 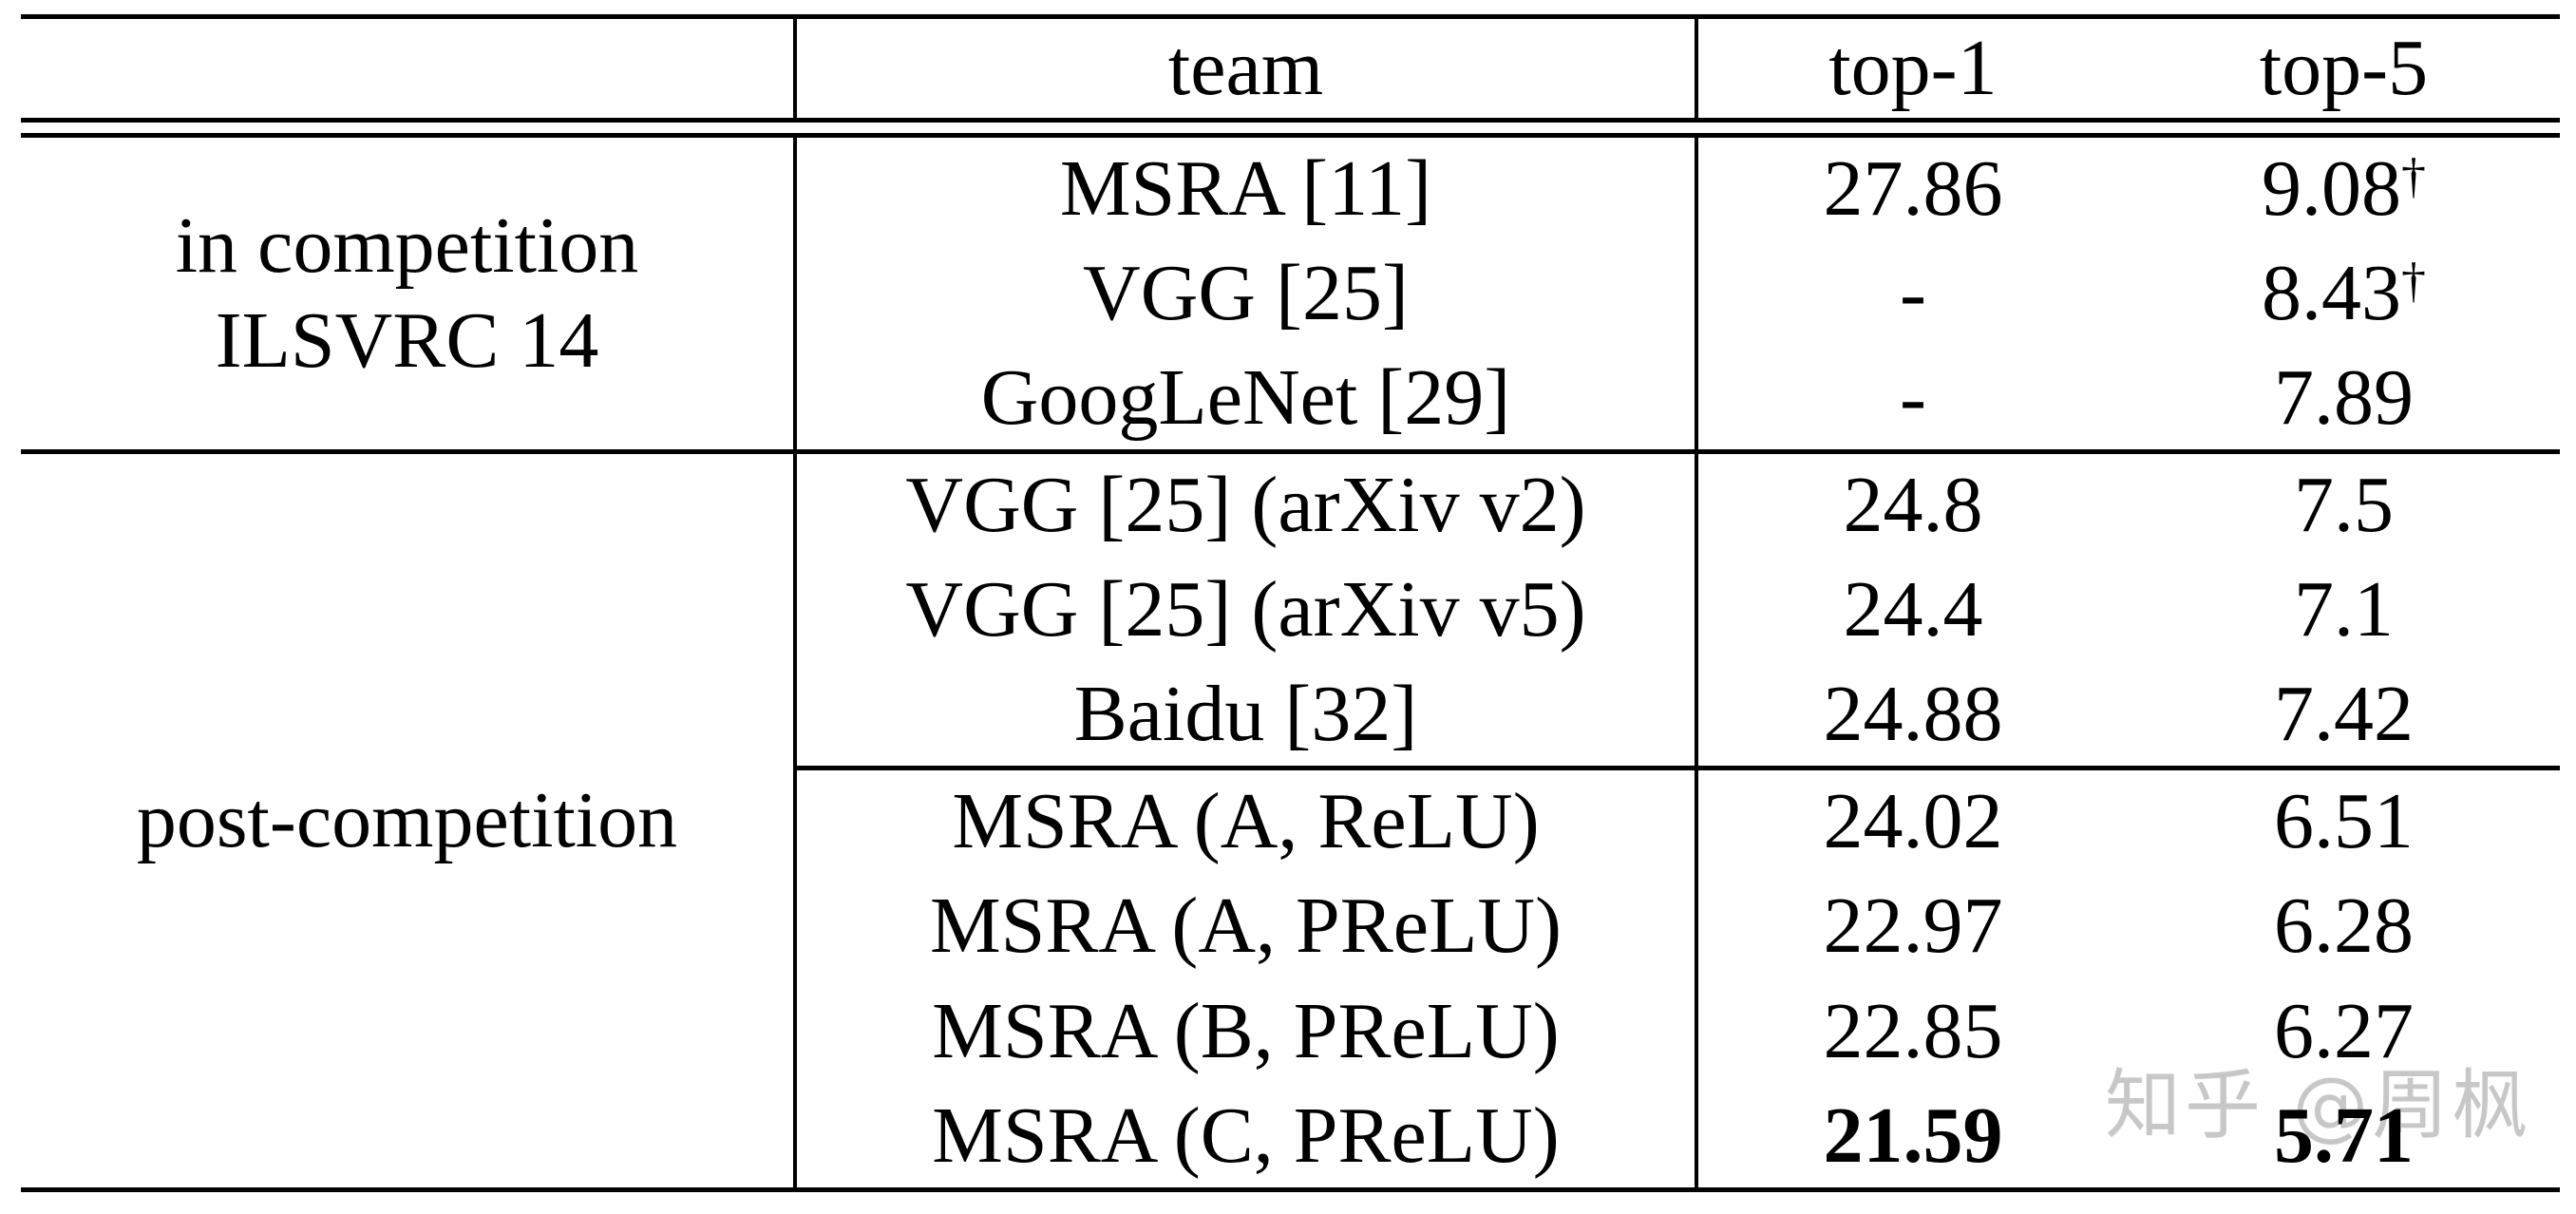 I want to click on cell-team: VGG [25], so click(x=1246, y=294).